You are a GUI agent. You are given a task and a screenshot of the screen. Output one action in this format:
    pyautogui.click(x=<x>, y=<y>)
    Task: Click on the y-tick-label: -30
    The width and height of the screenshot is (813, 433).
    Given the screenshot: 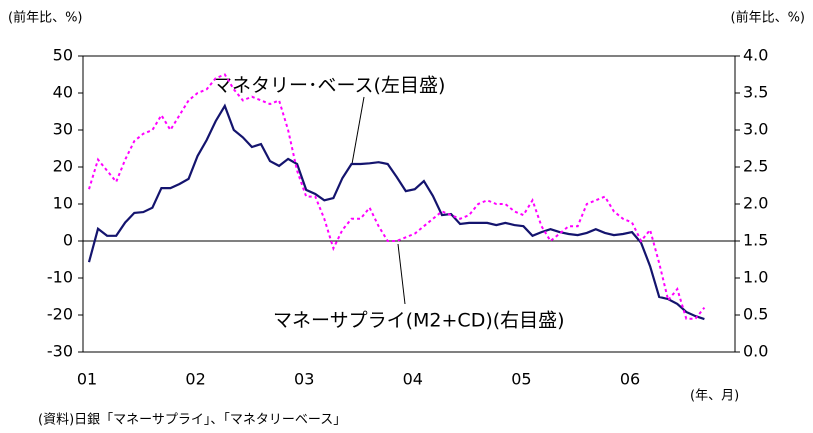 What is the action you would take?
    pyautogui.click(x=60, y=351)
    